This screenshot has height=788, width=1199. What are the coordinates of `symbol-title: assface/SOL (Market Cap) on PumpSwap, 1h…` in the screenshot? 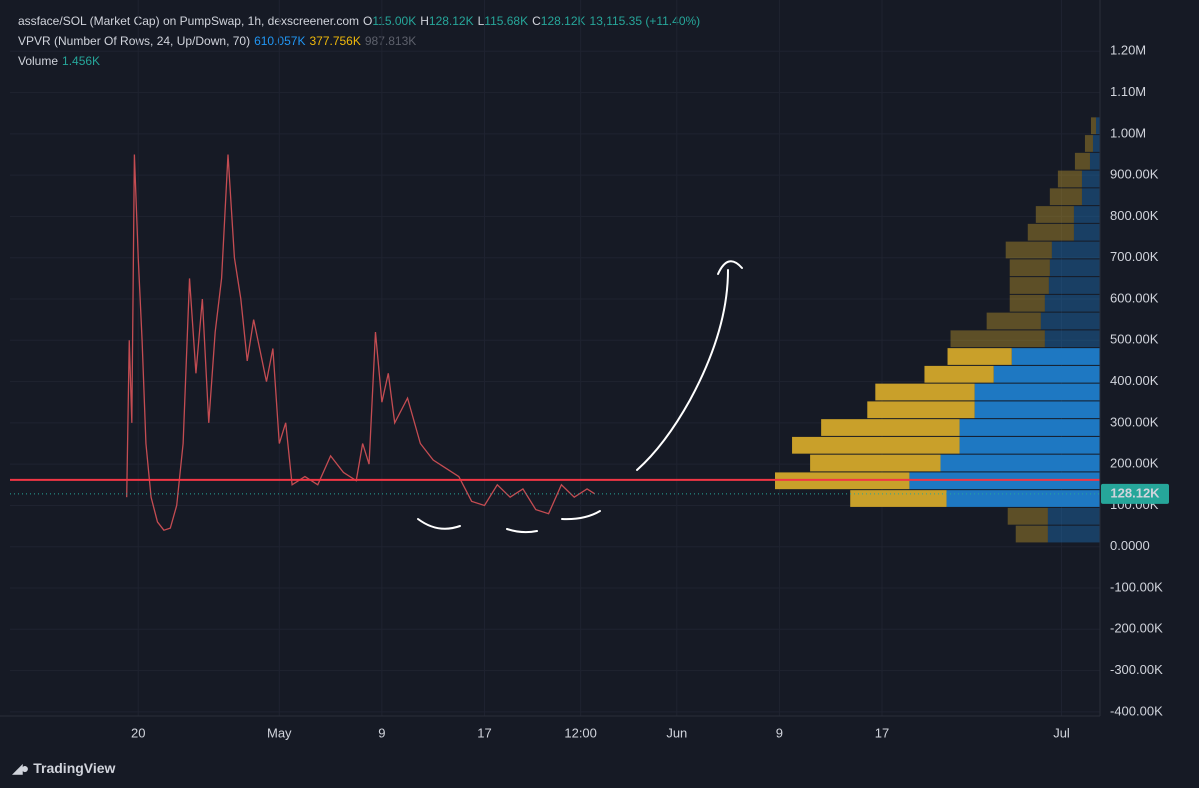 It's located at (189, 21).